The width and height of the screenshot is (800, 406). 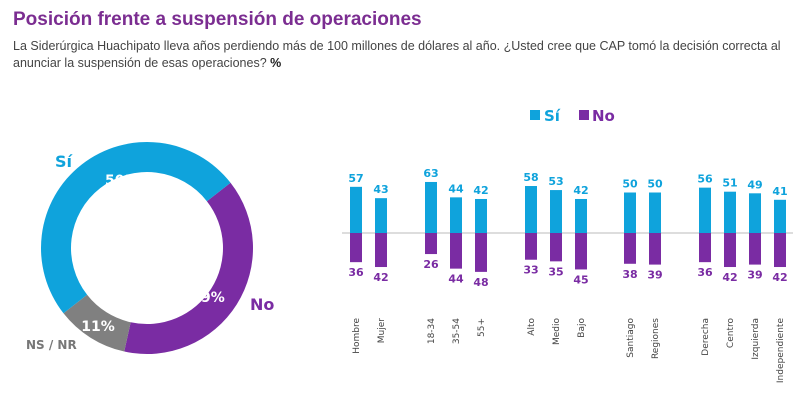 What do you see at coordinates (457, 331) in the screenshot?
I see `category-label-35-54: 35-54` at bounding box center [457, 331].